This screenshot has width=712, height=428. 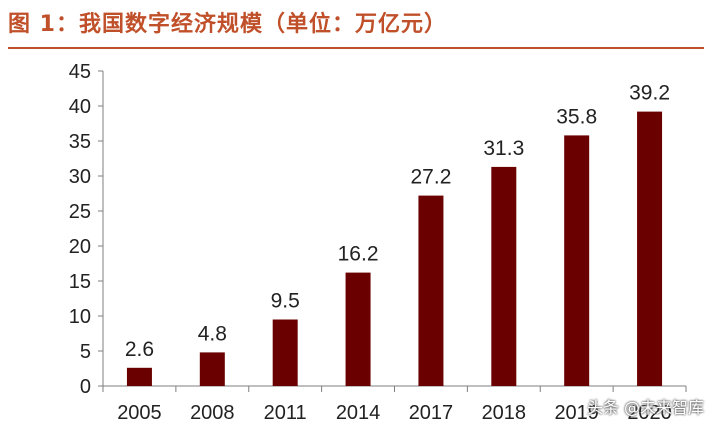 What do you see at coordinates (285, 301) in the screenshot?
I see `data-label-2011: 9.5` at bounding box center [285, 301].